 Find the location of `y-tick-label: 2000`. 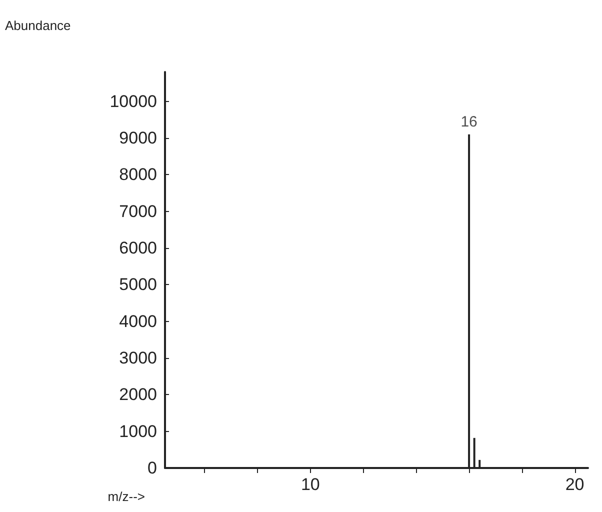

y-tick-label: 2000 is located at coordinates (138, 394).